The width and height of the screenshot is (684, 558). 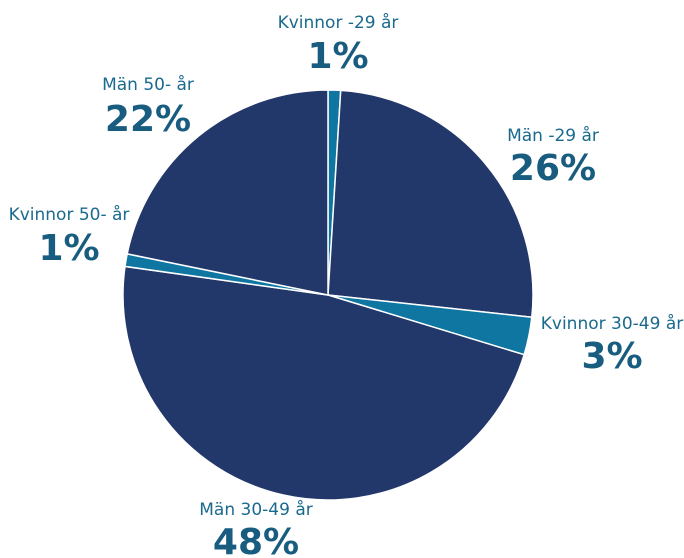 I want to click on slice-name-label: Män -29 år, so click(x=553, y=135).